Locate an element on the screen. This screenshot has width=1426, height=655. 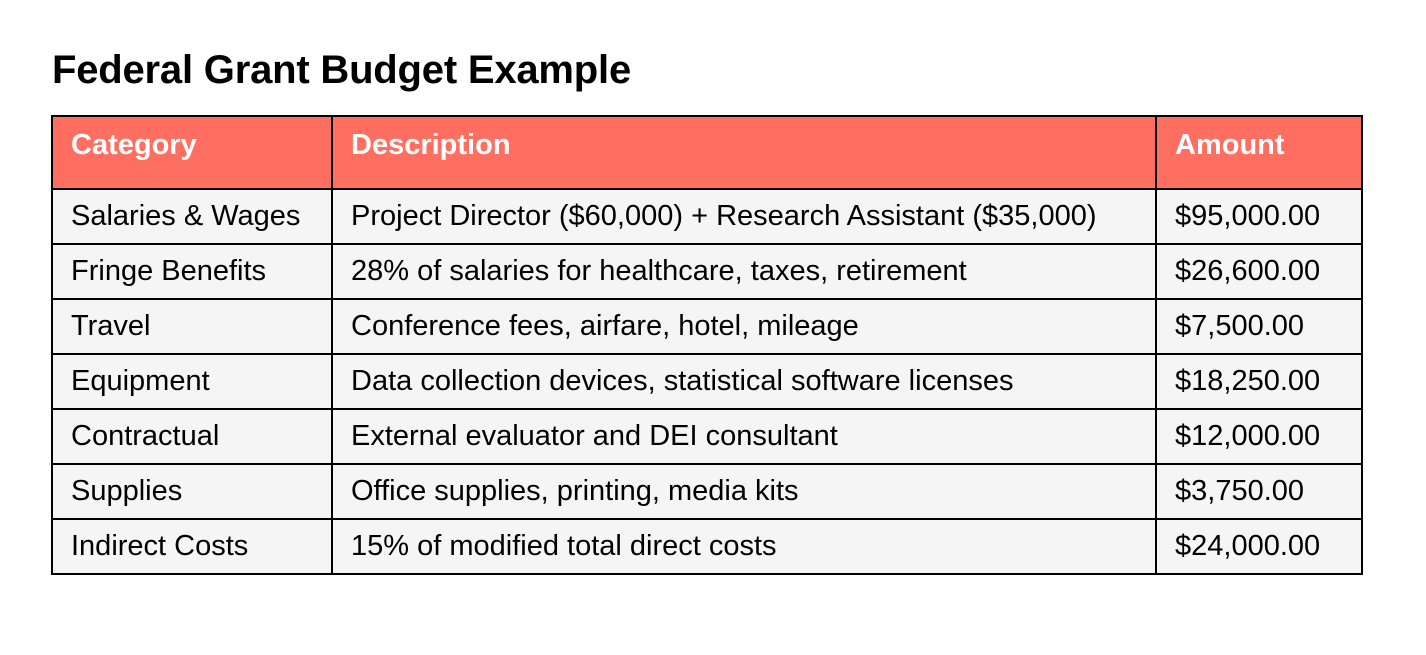
cell-amount: $7,500.00 is located at coordinates (1259, 326).